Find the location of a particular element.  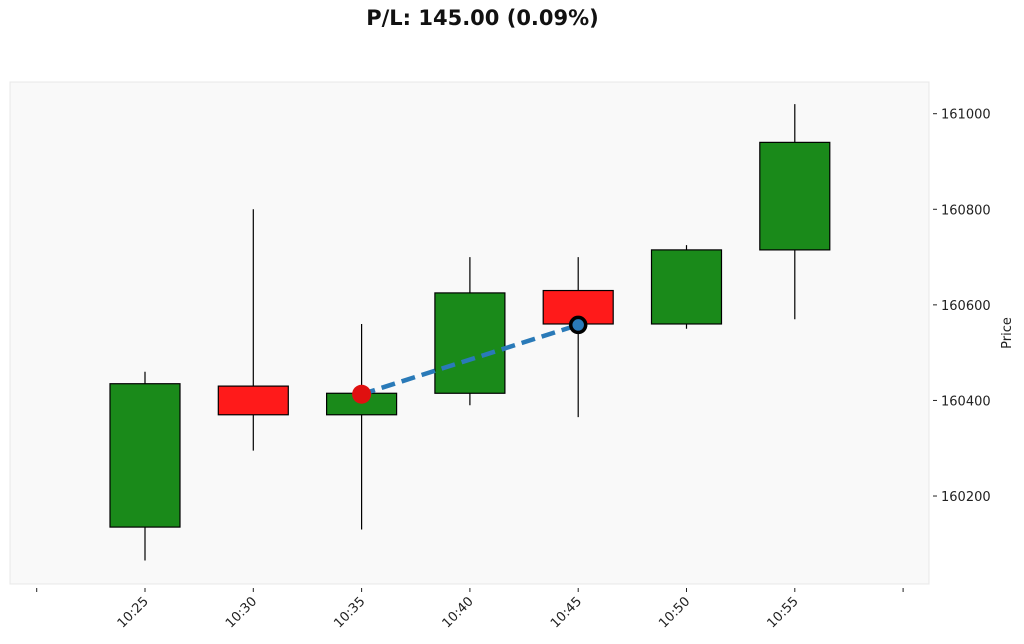

y-tick-label: 160800 is located at coordinates (966, 210).